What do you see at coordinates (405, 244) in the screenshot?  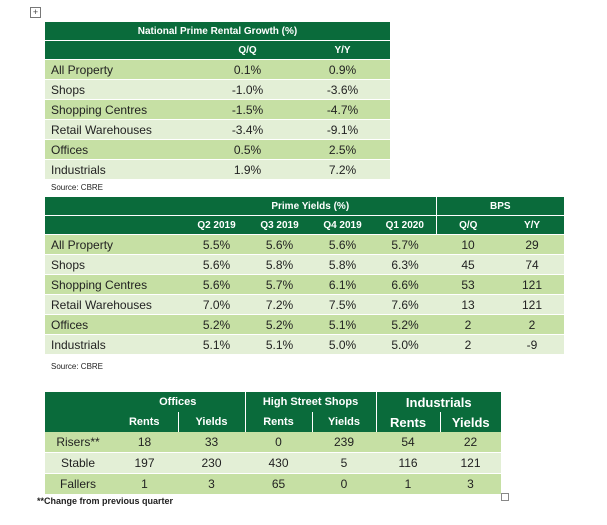 I see `cell-value: 5.7%` at bounding box center [405, 244].